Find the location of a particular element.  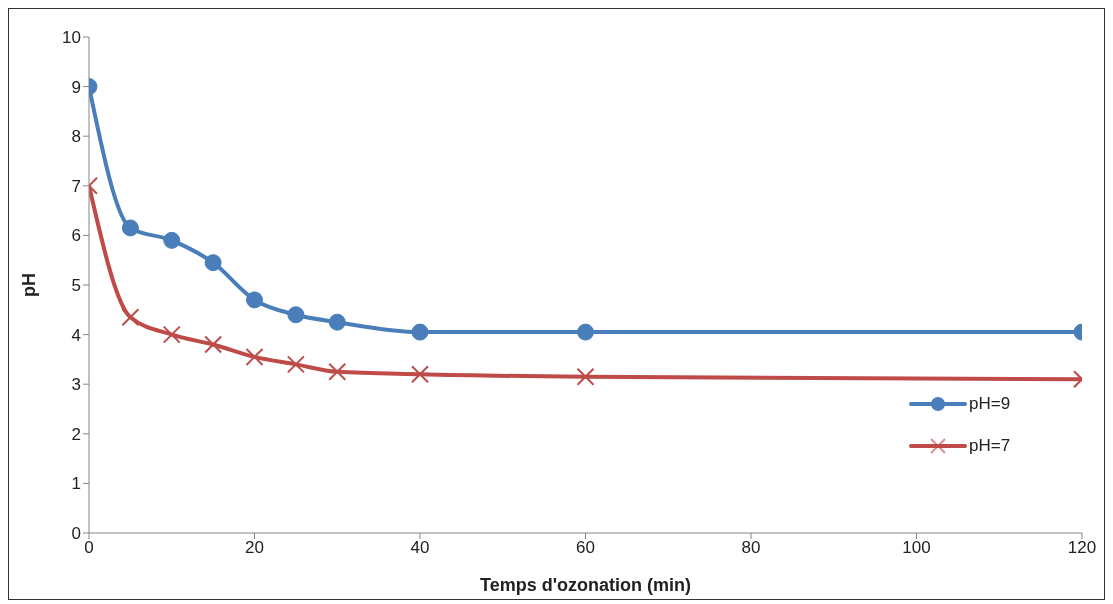

y-tick-label: 2 is located at coordinates (76, 434).